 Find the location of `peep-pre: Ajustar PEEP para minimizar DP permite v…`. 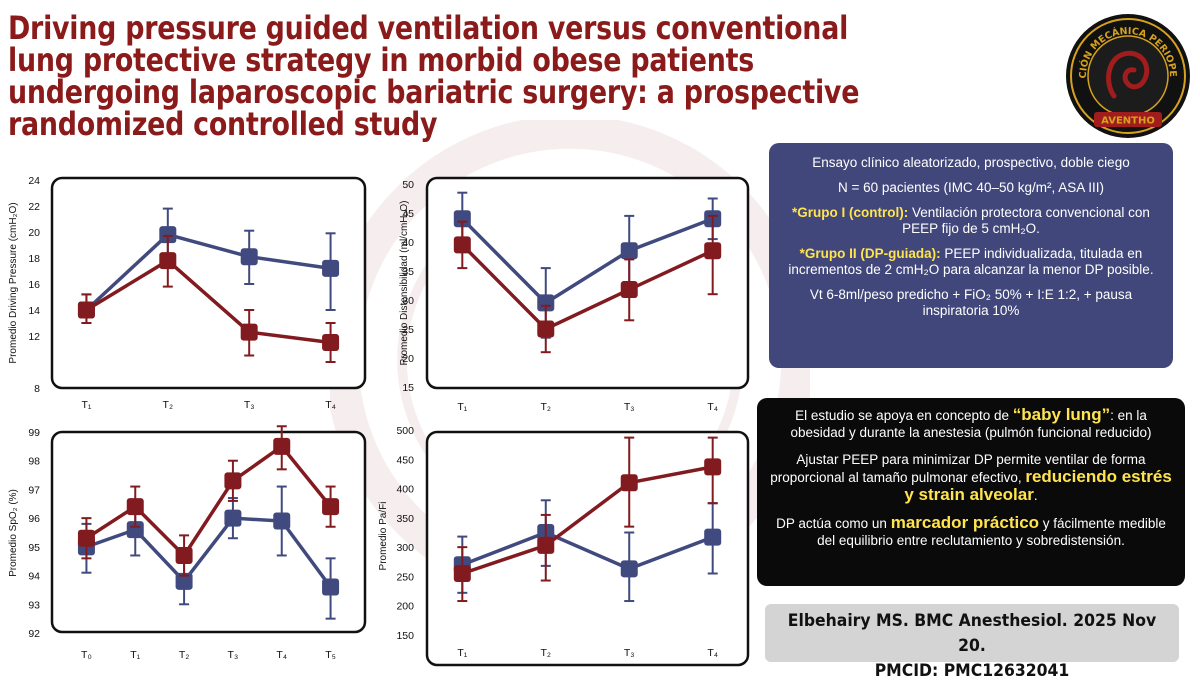

peep-pre: Ajustar PEEP para minimizar DP permite v… is located at coordinates (958, 468).